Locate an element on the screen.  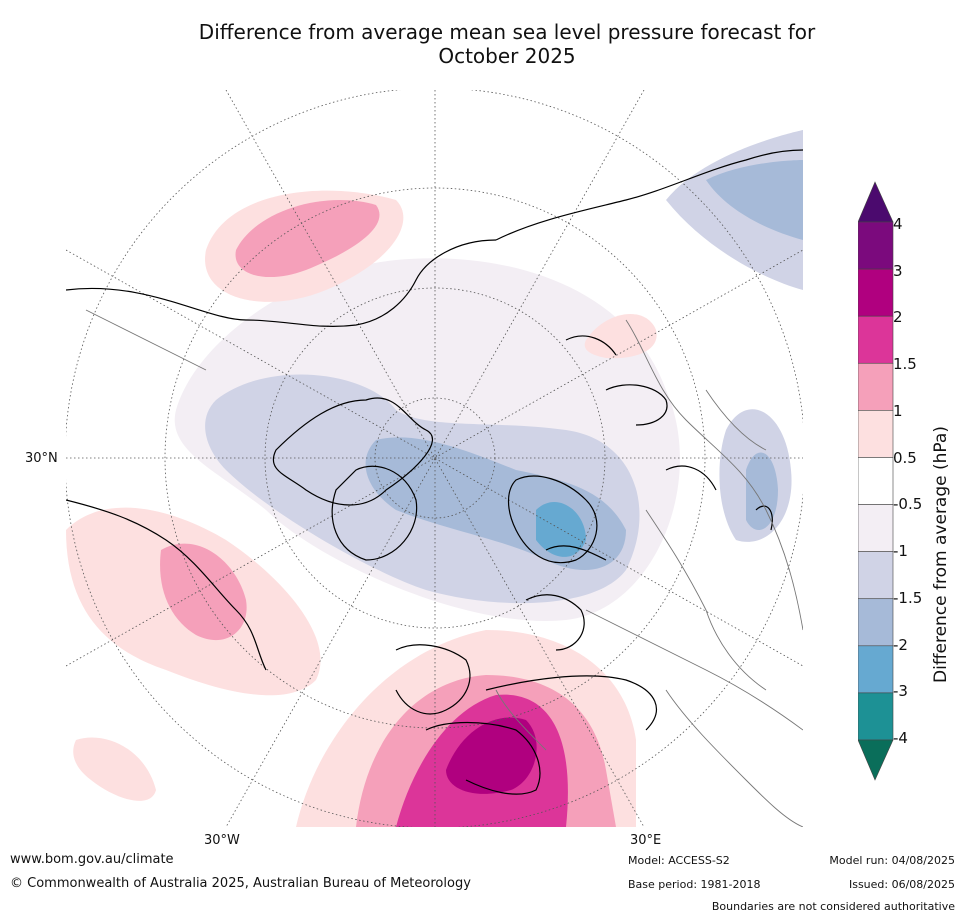
colorbar-segments is located at coordinates (875, 481).